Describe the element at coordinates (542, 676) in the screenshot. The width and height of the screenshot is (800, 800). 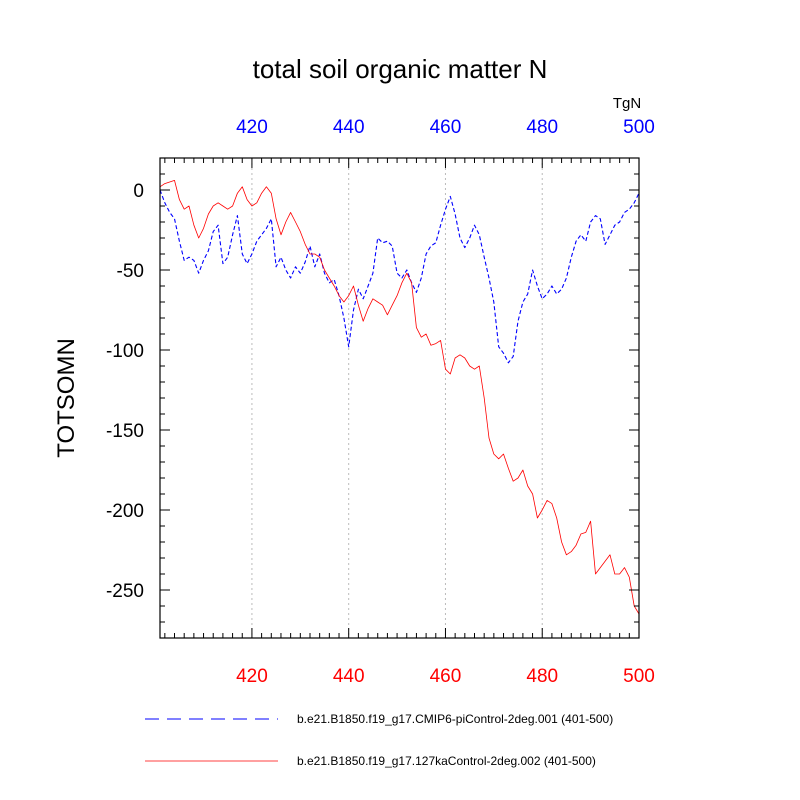
I see `x-tick-label-bottom: 480` at that location.